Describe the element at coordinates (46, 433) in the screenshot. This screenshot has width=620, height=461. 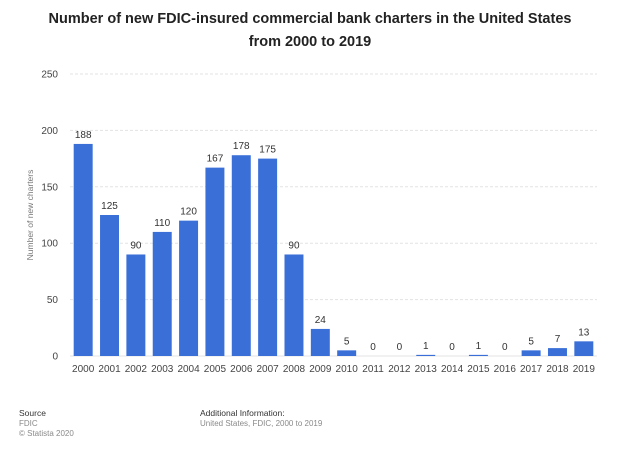
I see `copyright: © Statista 2020` at that location.